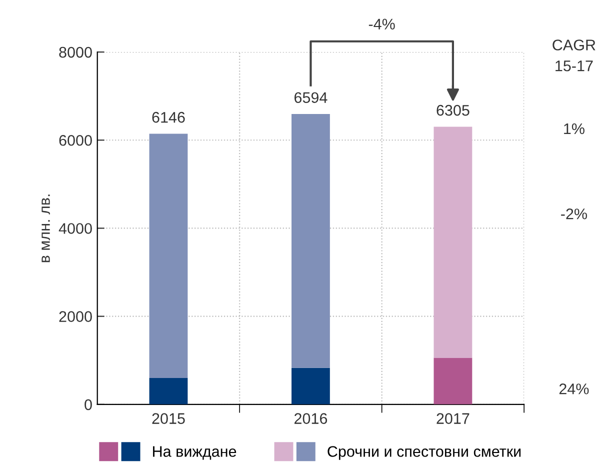 This screenshot has width=601, height=473. I want to click on x-tick-label: 2015, so click(168, 418).